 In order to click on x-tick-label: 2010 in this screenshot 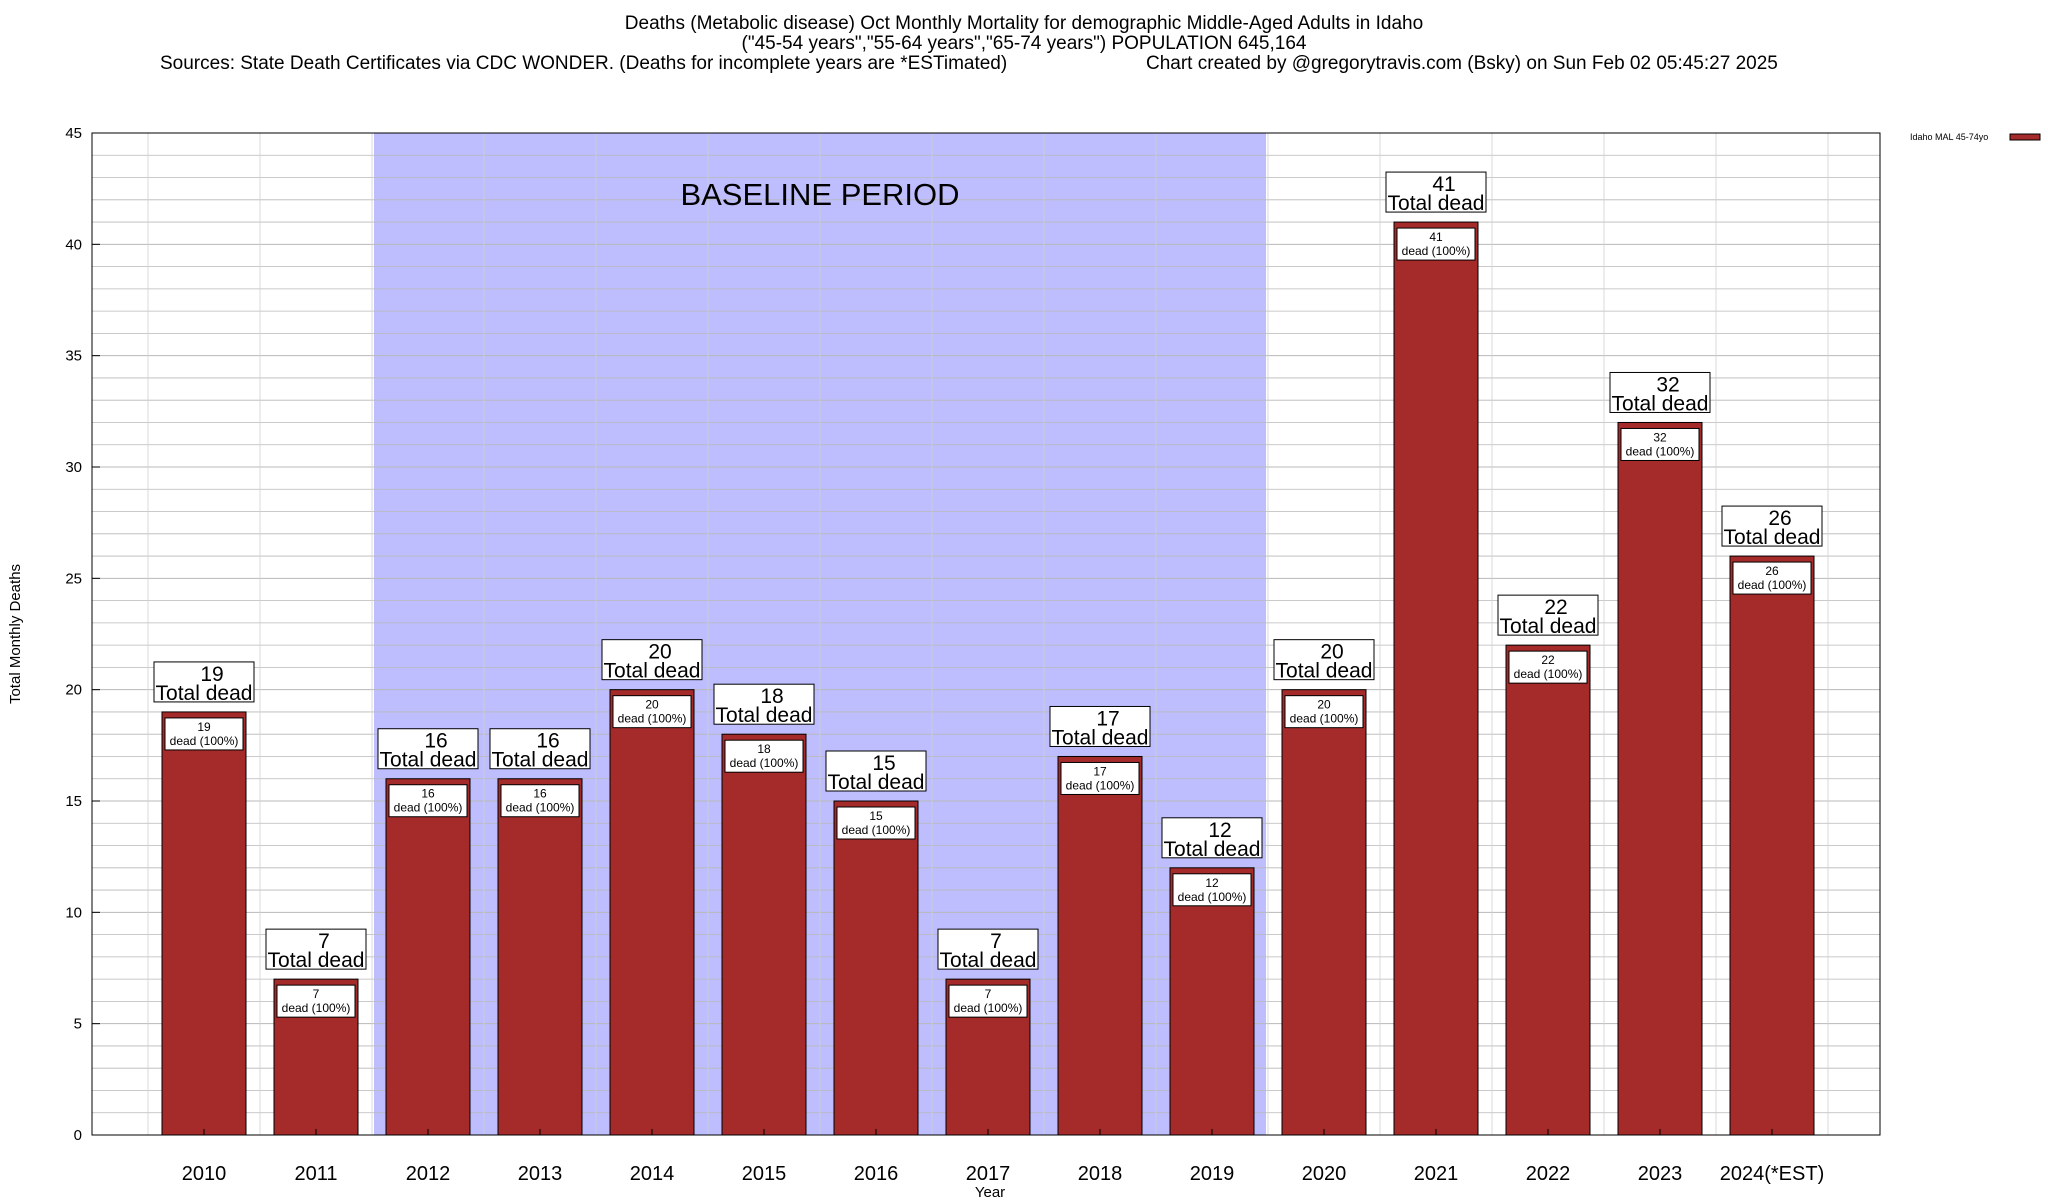, I will do `click(204, 1174)`.